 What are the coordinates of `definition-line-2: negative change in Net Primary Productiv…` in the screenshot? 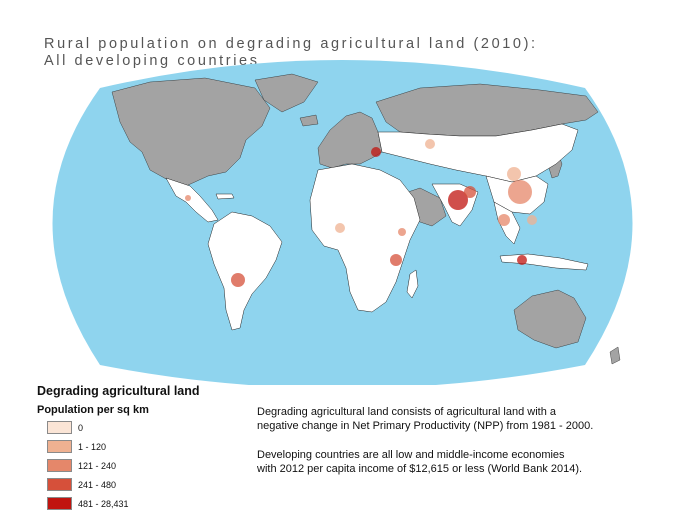 It's located at (425, 426).